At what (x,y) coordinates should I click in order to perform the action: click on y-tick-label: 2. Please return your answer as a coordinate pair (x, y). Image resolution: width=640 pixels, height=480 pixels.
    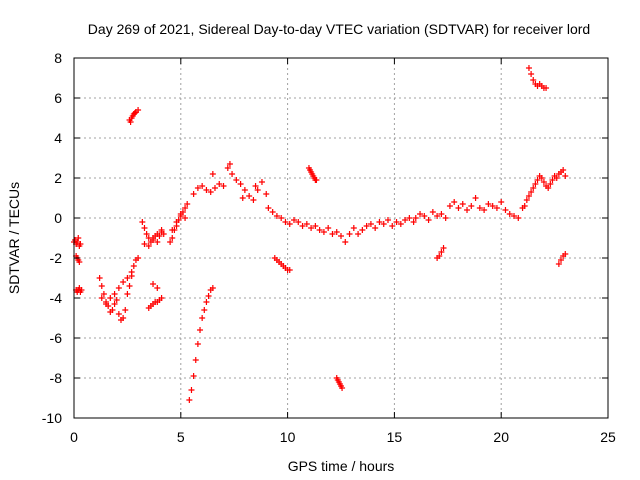
    Looking at the image, I should click on (58, 178).